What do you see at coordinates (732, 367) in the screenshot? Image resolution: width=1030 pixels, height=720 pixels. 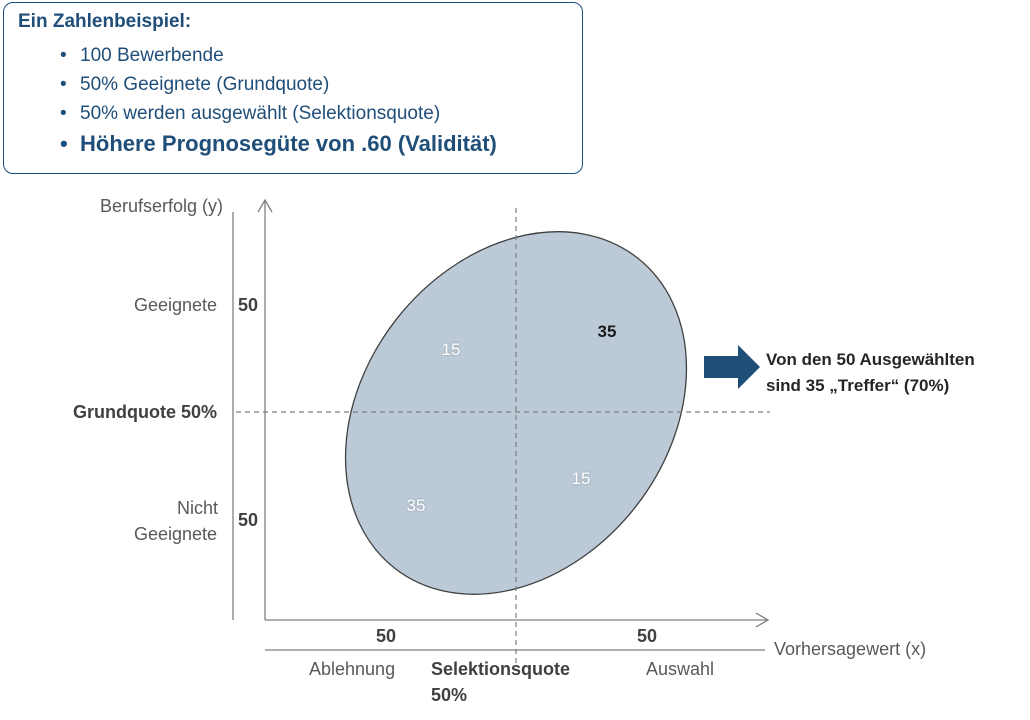 I see `result-arrow-icon` at bounding box center [732, 367].